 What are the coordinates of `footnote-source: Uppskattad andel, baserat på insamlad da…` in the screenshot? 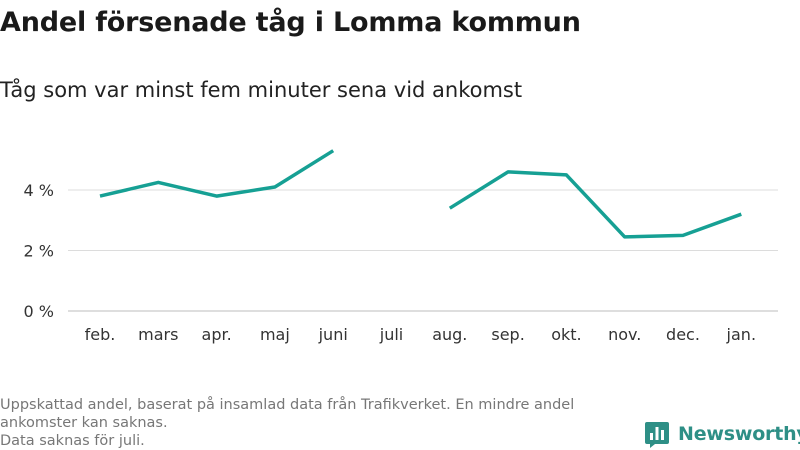 It's located at (287, 414).